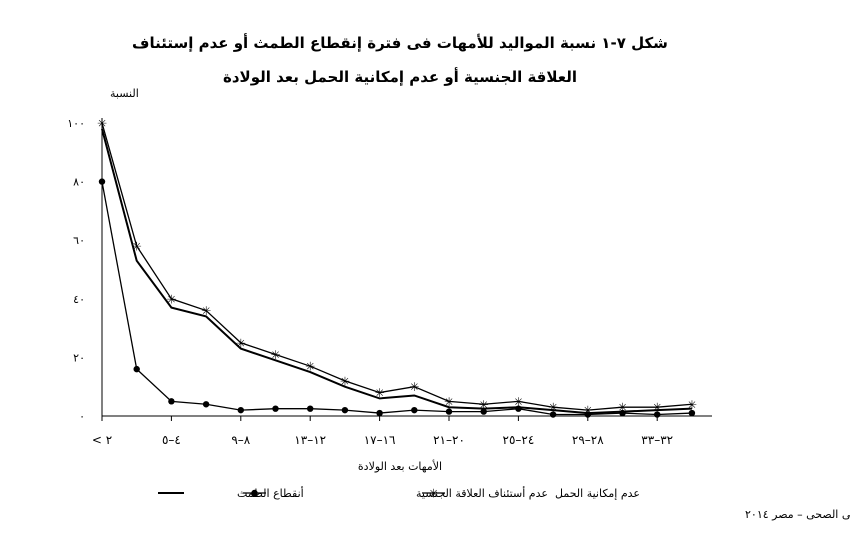 The width and height of the screenshot is (850, 552). Describe the element at coordinates (240, 440) in the screenshot. I see `x-tick-label: ٨–٩` at that location.